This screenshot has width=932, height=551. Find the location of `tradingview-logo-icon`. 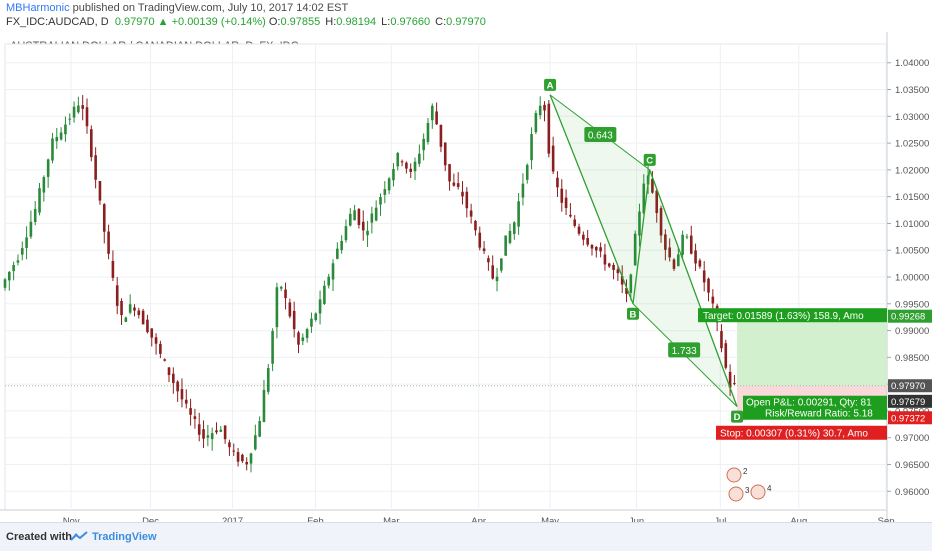

tradingview-logo-icon is located at coordinates (79, 536).